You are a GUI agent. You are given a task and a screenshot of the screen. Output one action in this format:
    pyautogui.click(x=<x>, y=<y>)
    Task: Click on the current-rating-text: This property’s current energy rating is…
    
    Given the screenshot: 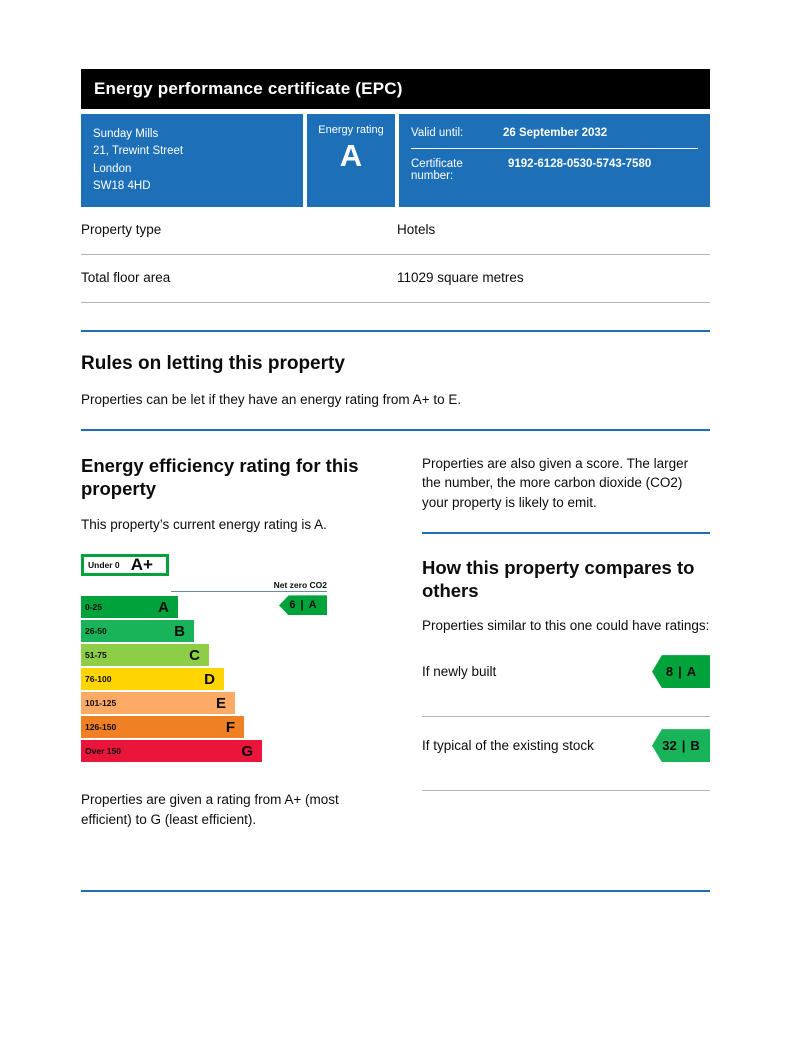 What is the action you would take?
    pyautogui.click(x=204, y=524)
    